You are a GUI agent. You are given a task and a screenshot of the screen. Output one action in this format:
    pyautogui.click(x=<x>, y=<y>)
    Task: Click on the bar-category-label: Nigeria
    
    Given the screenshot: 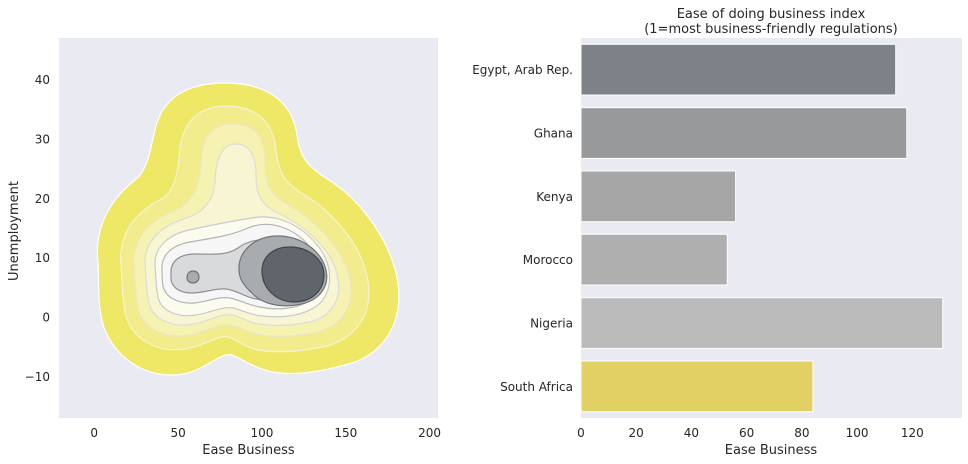 What is the action you would take?
    pyautogui.click(x=551, y=324)
    